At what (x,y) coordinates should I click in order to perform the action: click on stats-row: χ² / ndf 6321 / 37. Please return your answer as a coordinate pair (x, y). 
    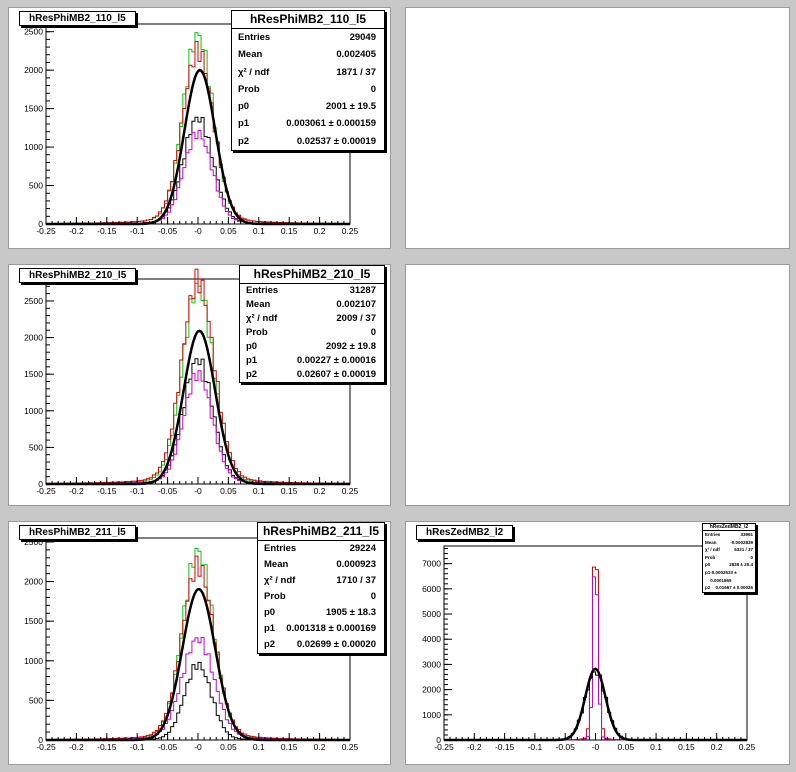
    Looking at the image, I should click on (729, 550).